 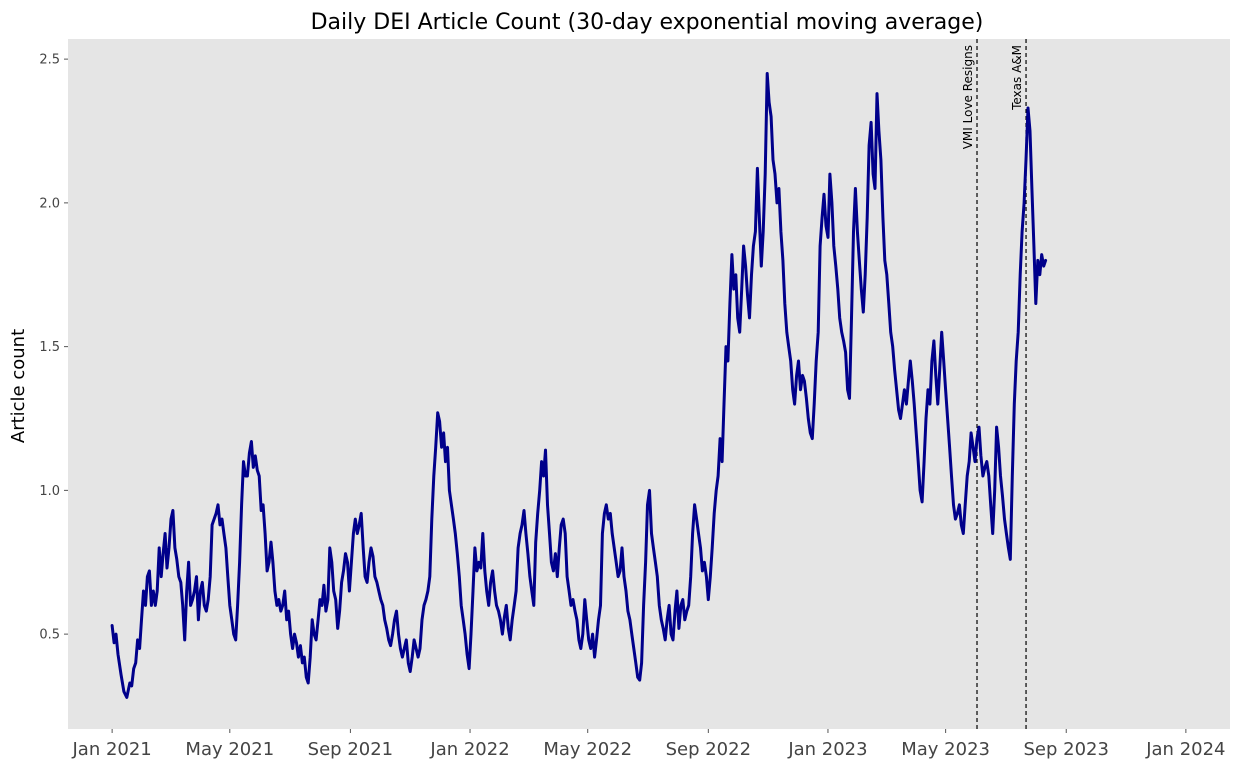 I want to click on y-tick-label: 1.0, so click(x=49, y=491).